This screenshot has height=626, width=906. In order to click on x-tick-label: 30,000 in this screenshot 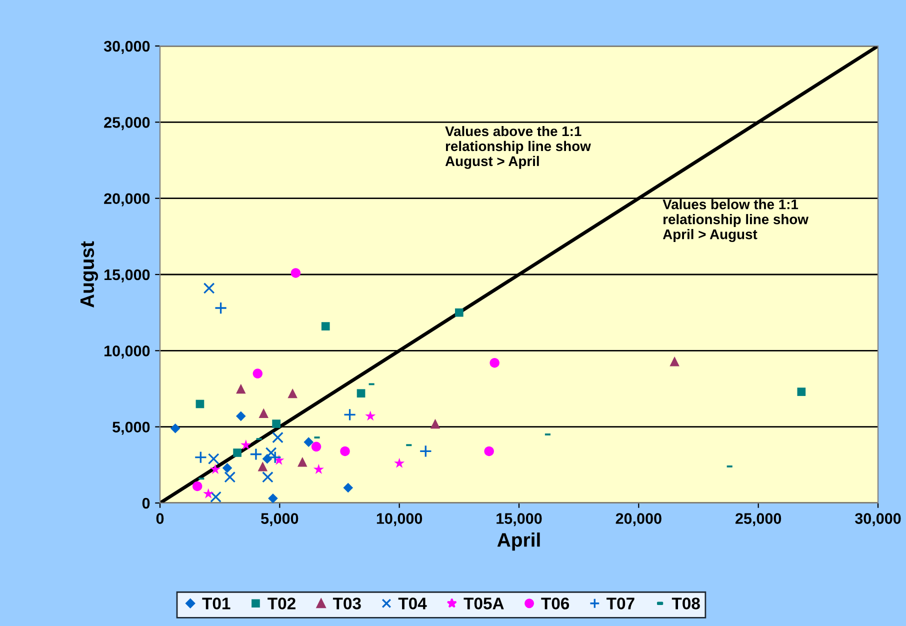, I will do `click(877, 519)`.